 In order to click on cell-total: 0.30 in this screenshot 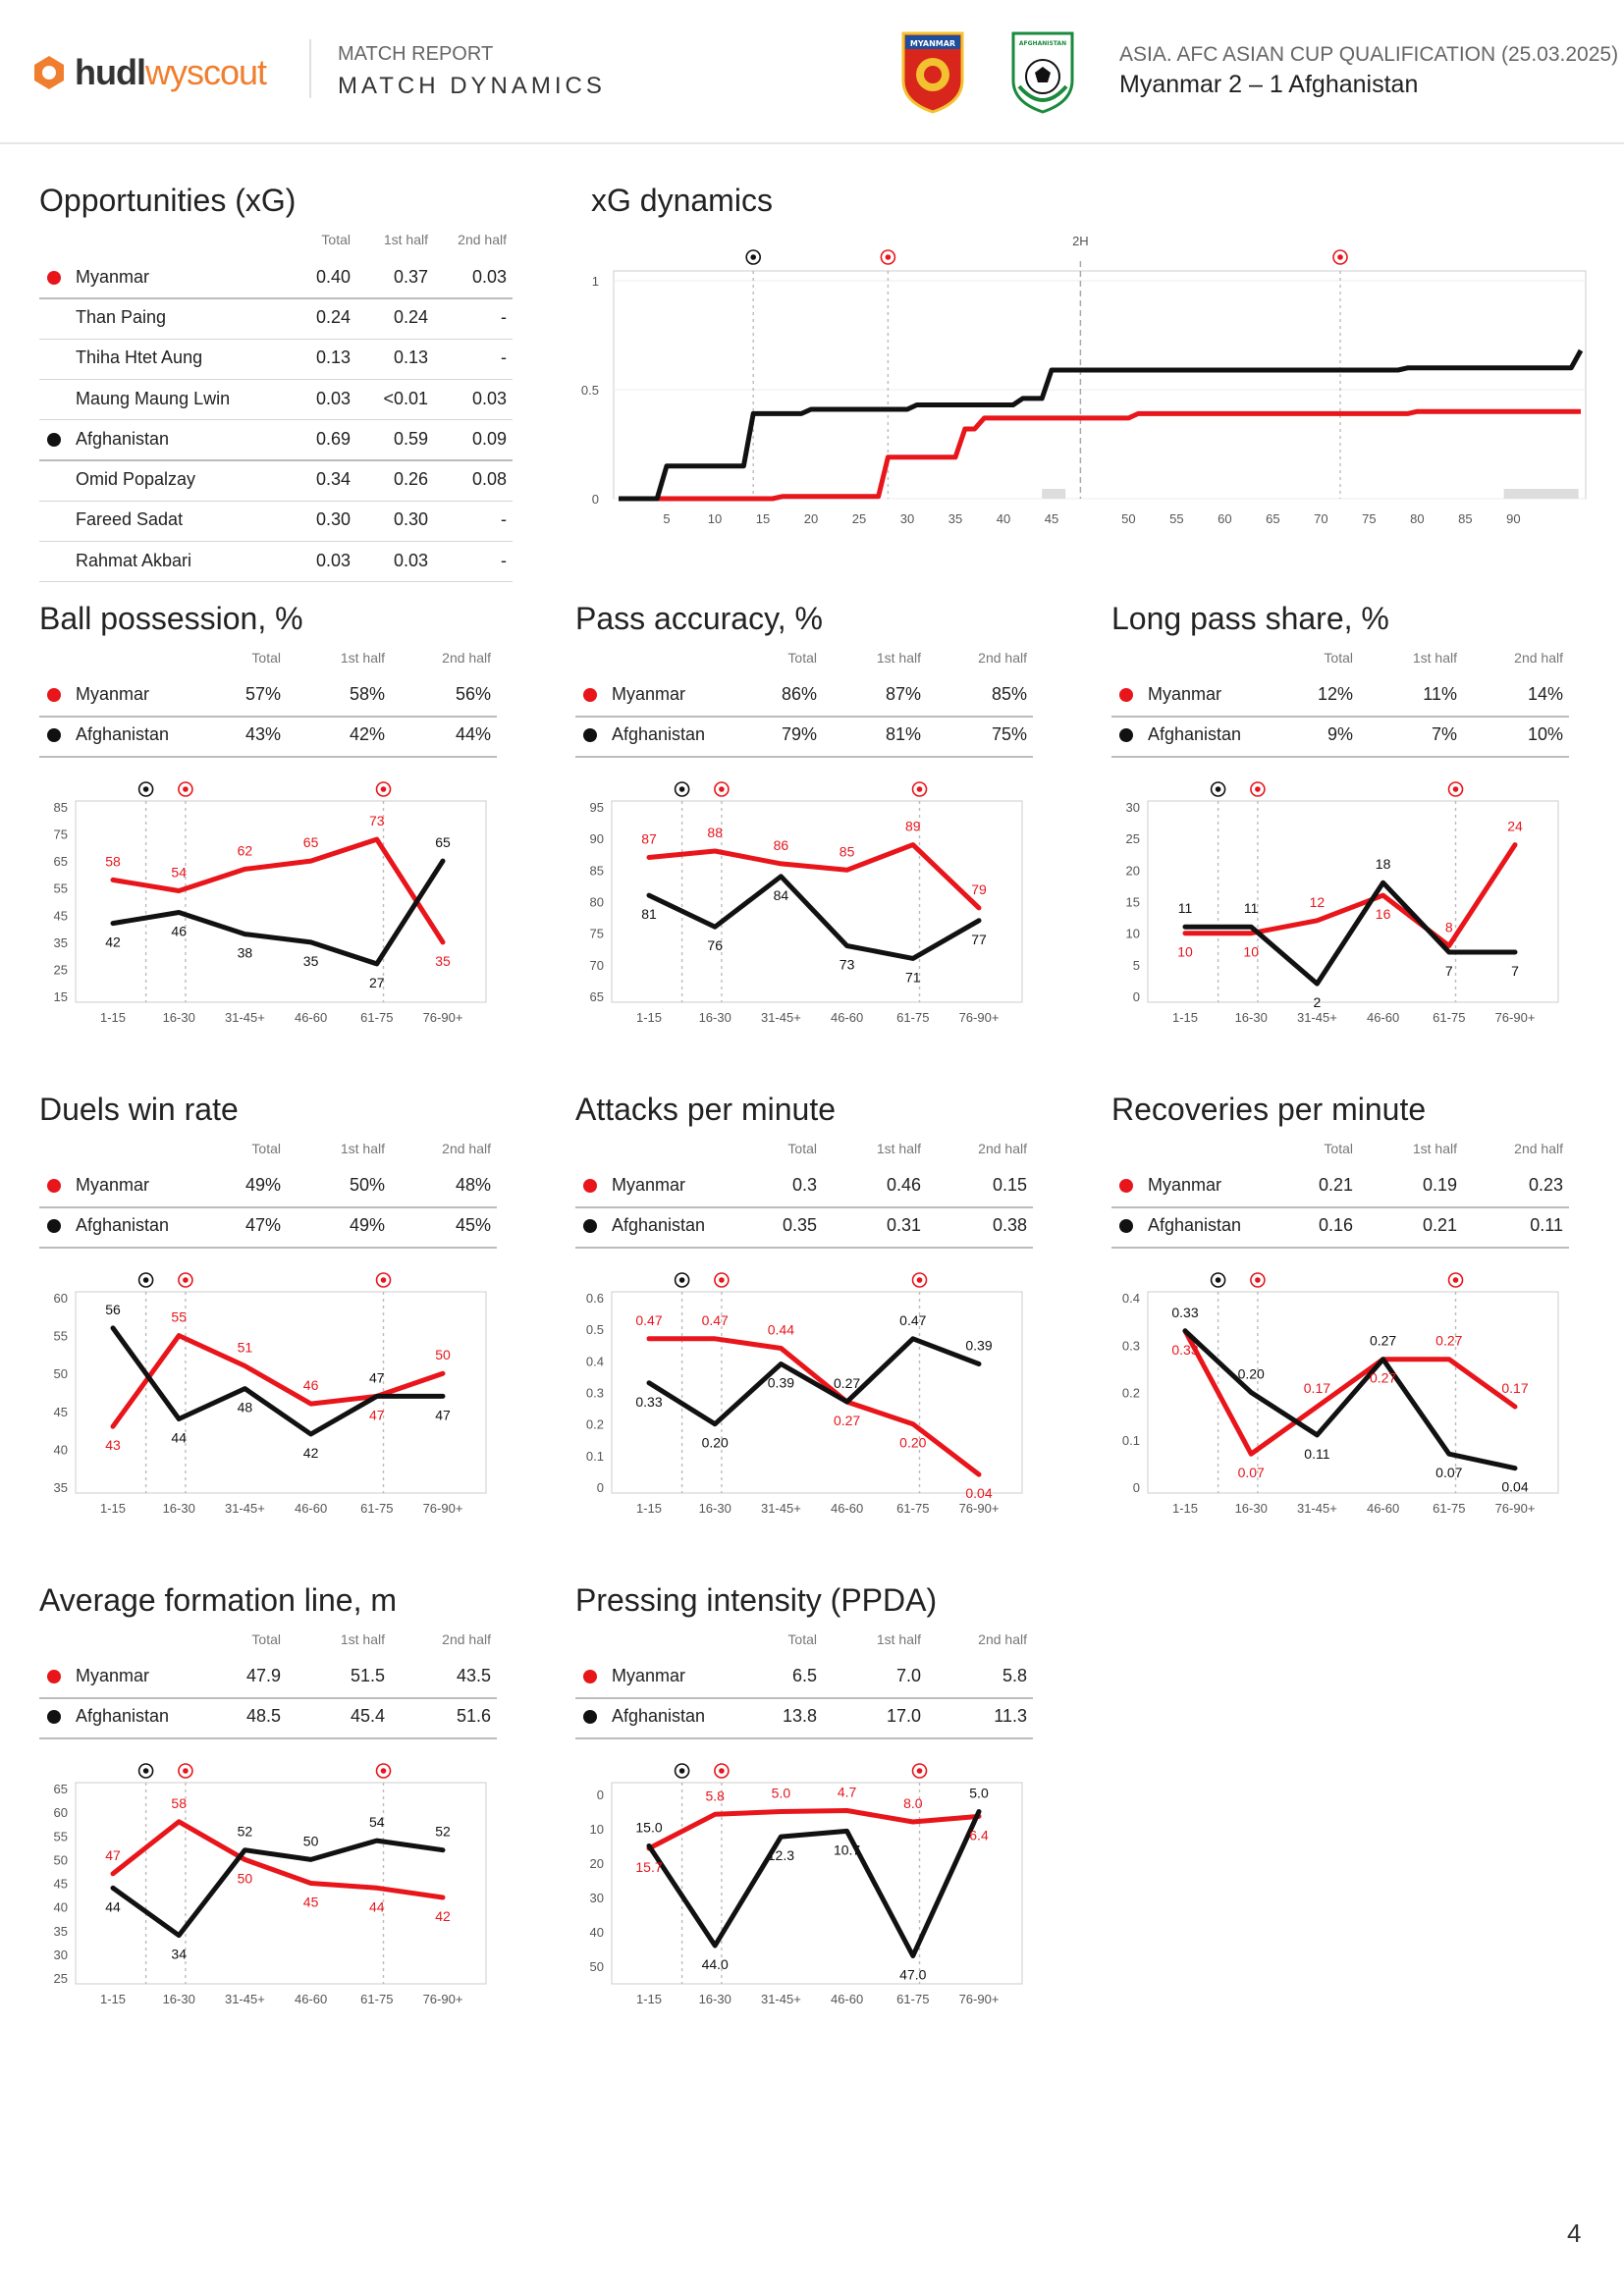, I will do `click(333, 519)`.